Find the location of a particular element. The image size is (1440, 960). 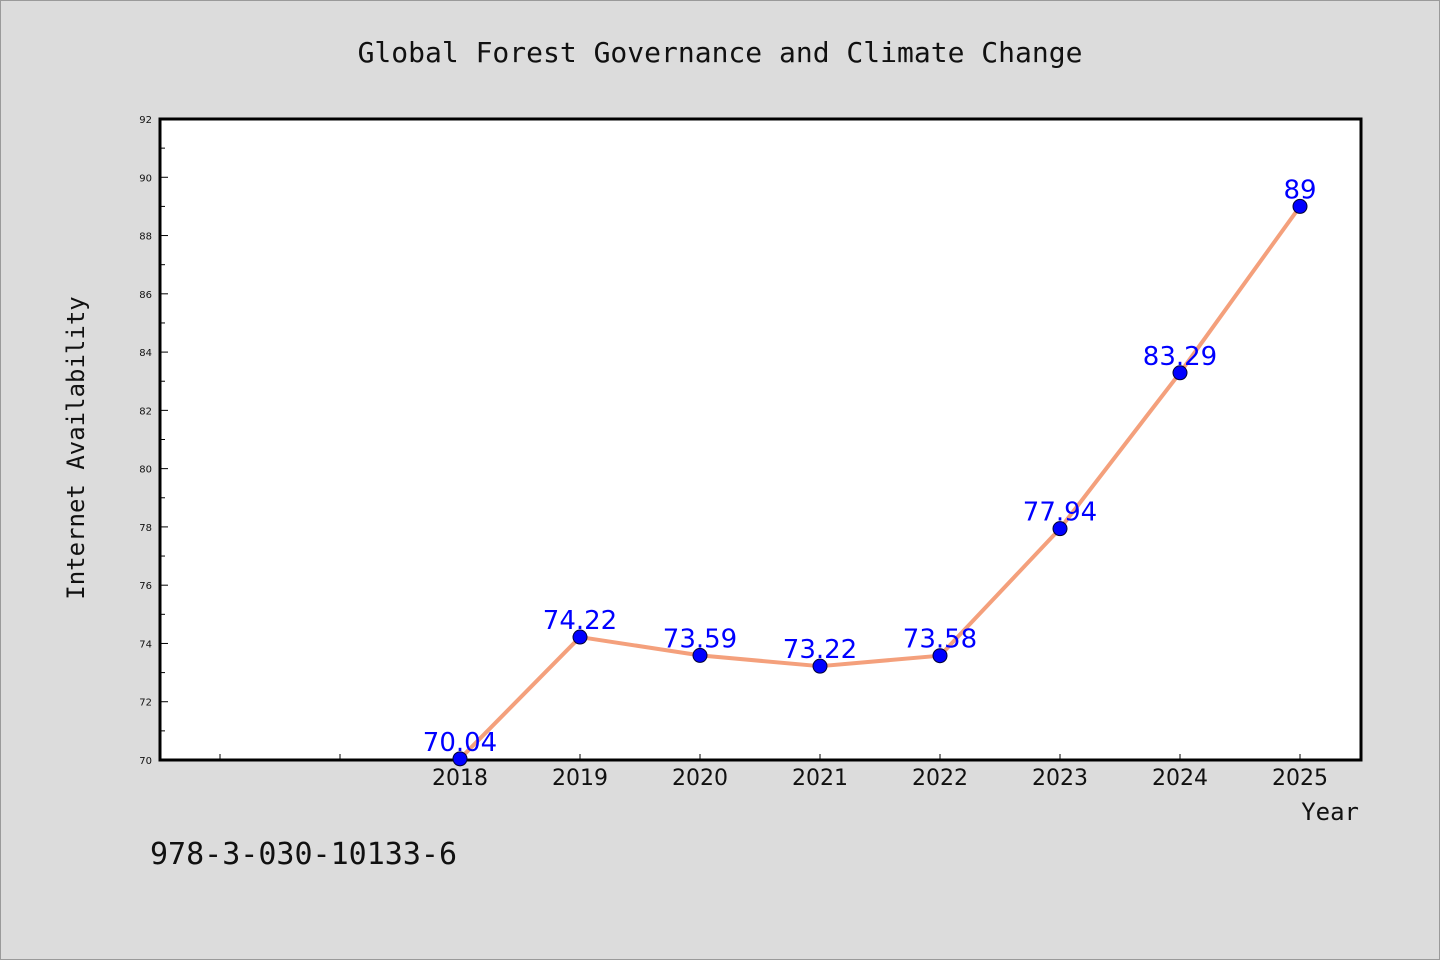

y-axis-label: Internet Availability is located at coordinates (76, 447).